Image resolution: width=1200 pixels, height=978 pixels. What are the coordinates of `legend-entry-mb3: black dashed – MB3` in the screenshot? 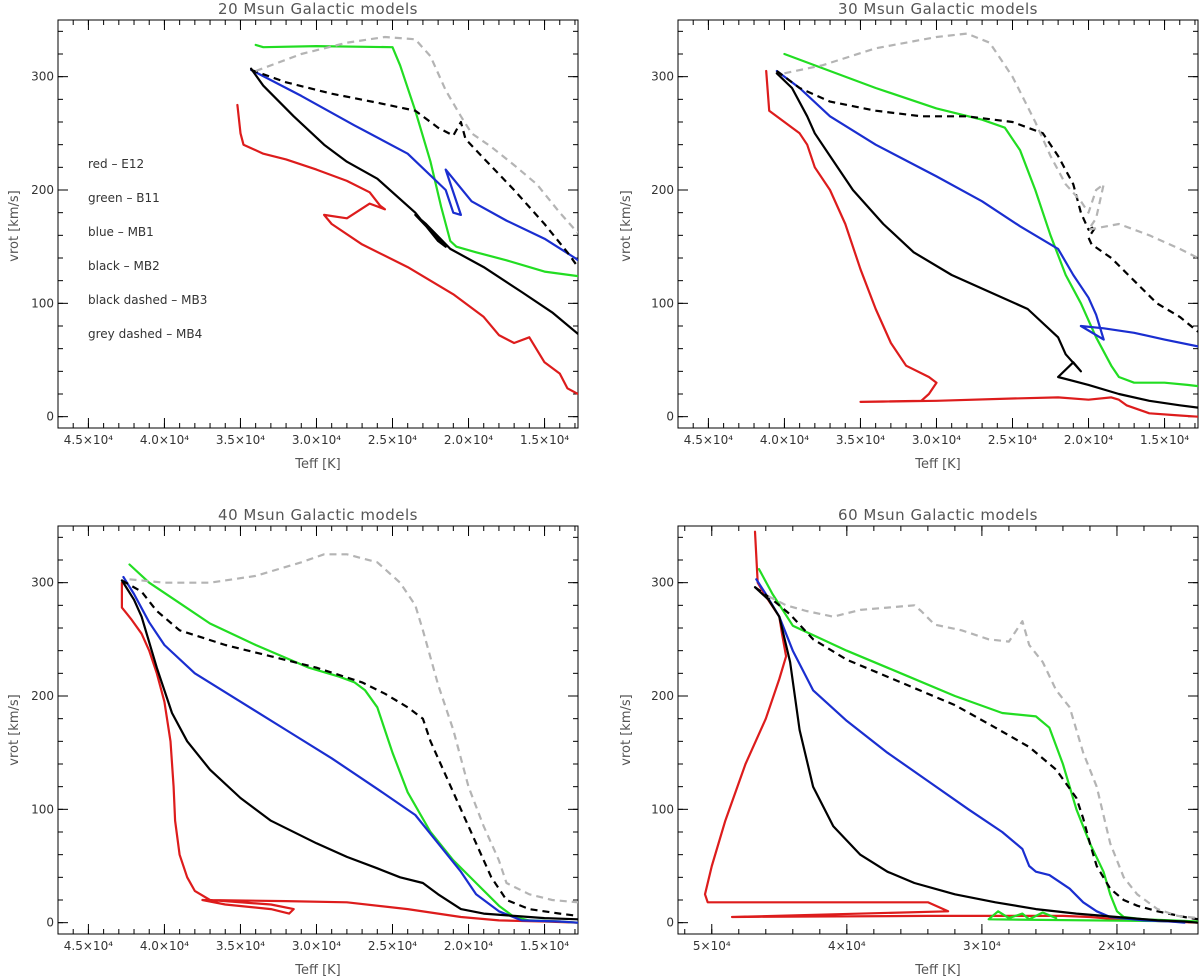 It's located at (147, 300).